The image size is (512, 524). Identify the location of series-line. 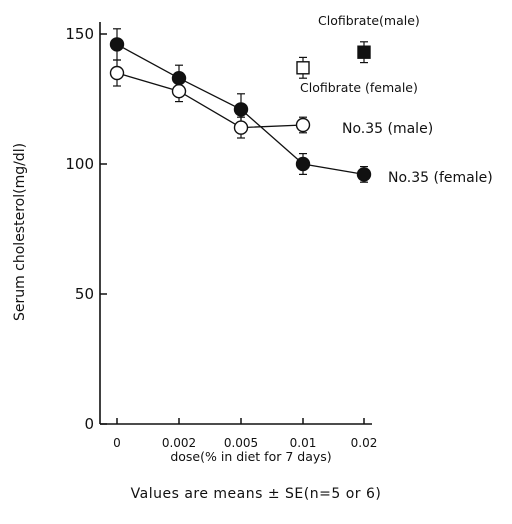
(210, 100).